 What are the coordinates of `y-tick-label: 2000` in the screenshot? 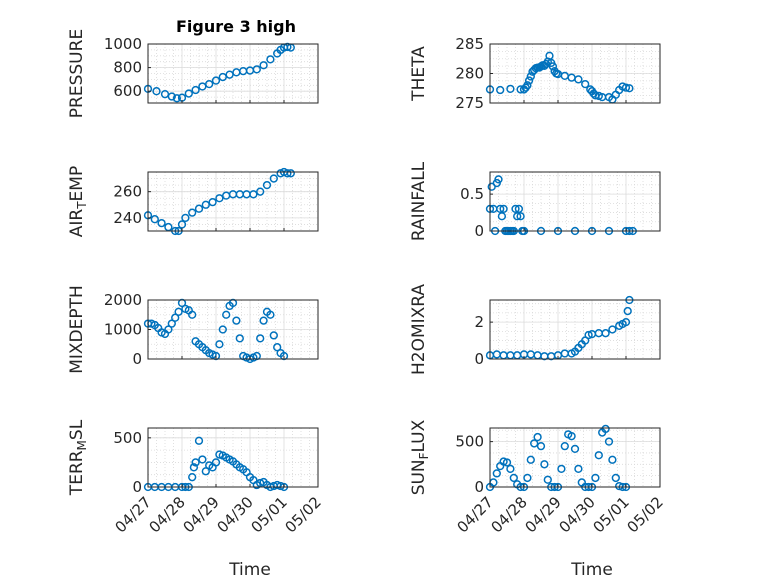 It's located at (123, 300).